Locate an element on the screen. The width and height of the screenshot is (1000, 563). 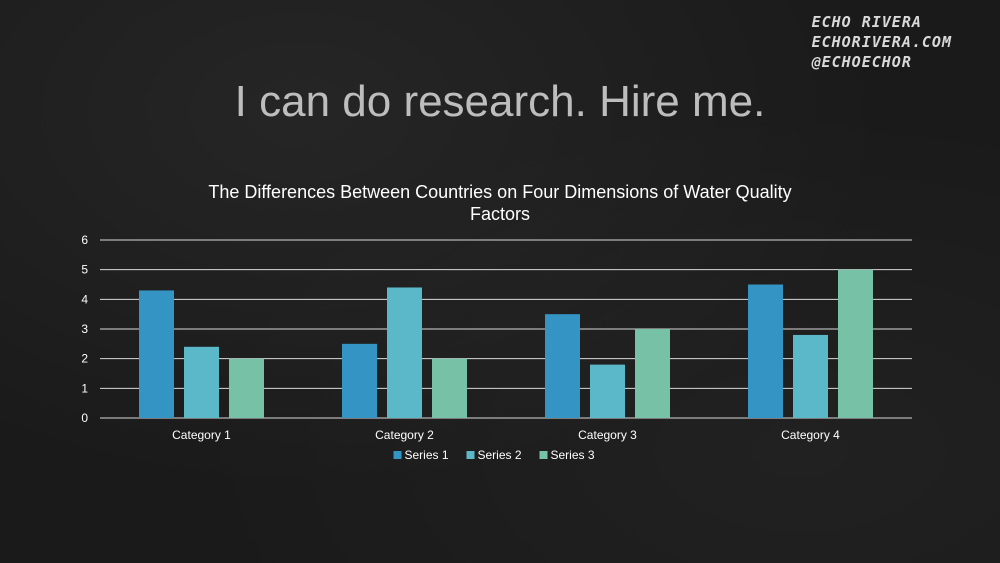
y-tick-label: 0 is located at coordinates (84, 418).